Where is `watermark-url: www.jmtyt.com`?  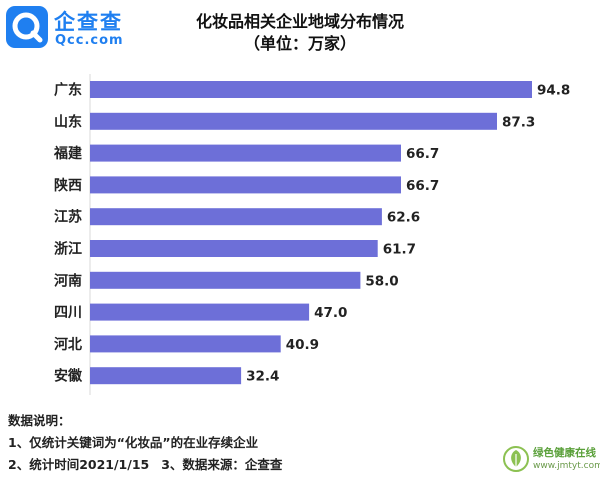 watermark-url: www.jmtyt.com is located at coordinates (566, 466).